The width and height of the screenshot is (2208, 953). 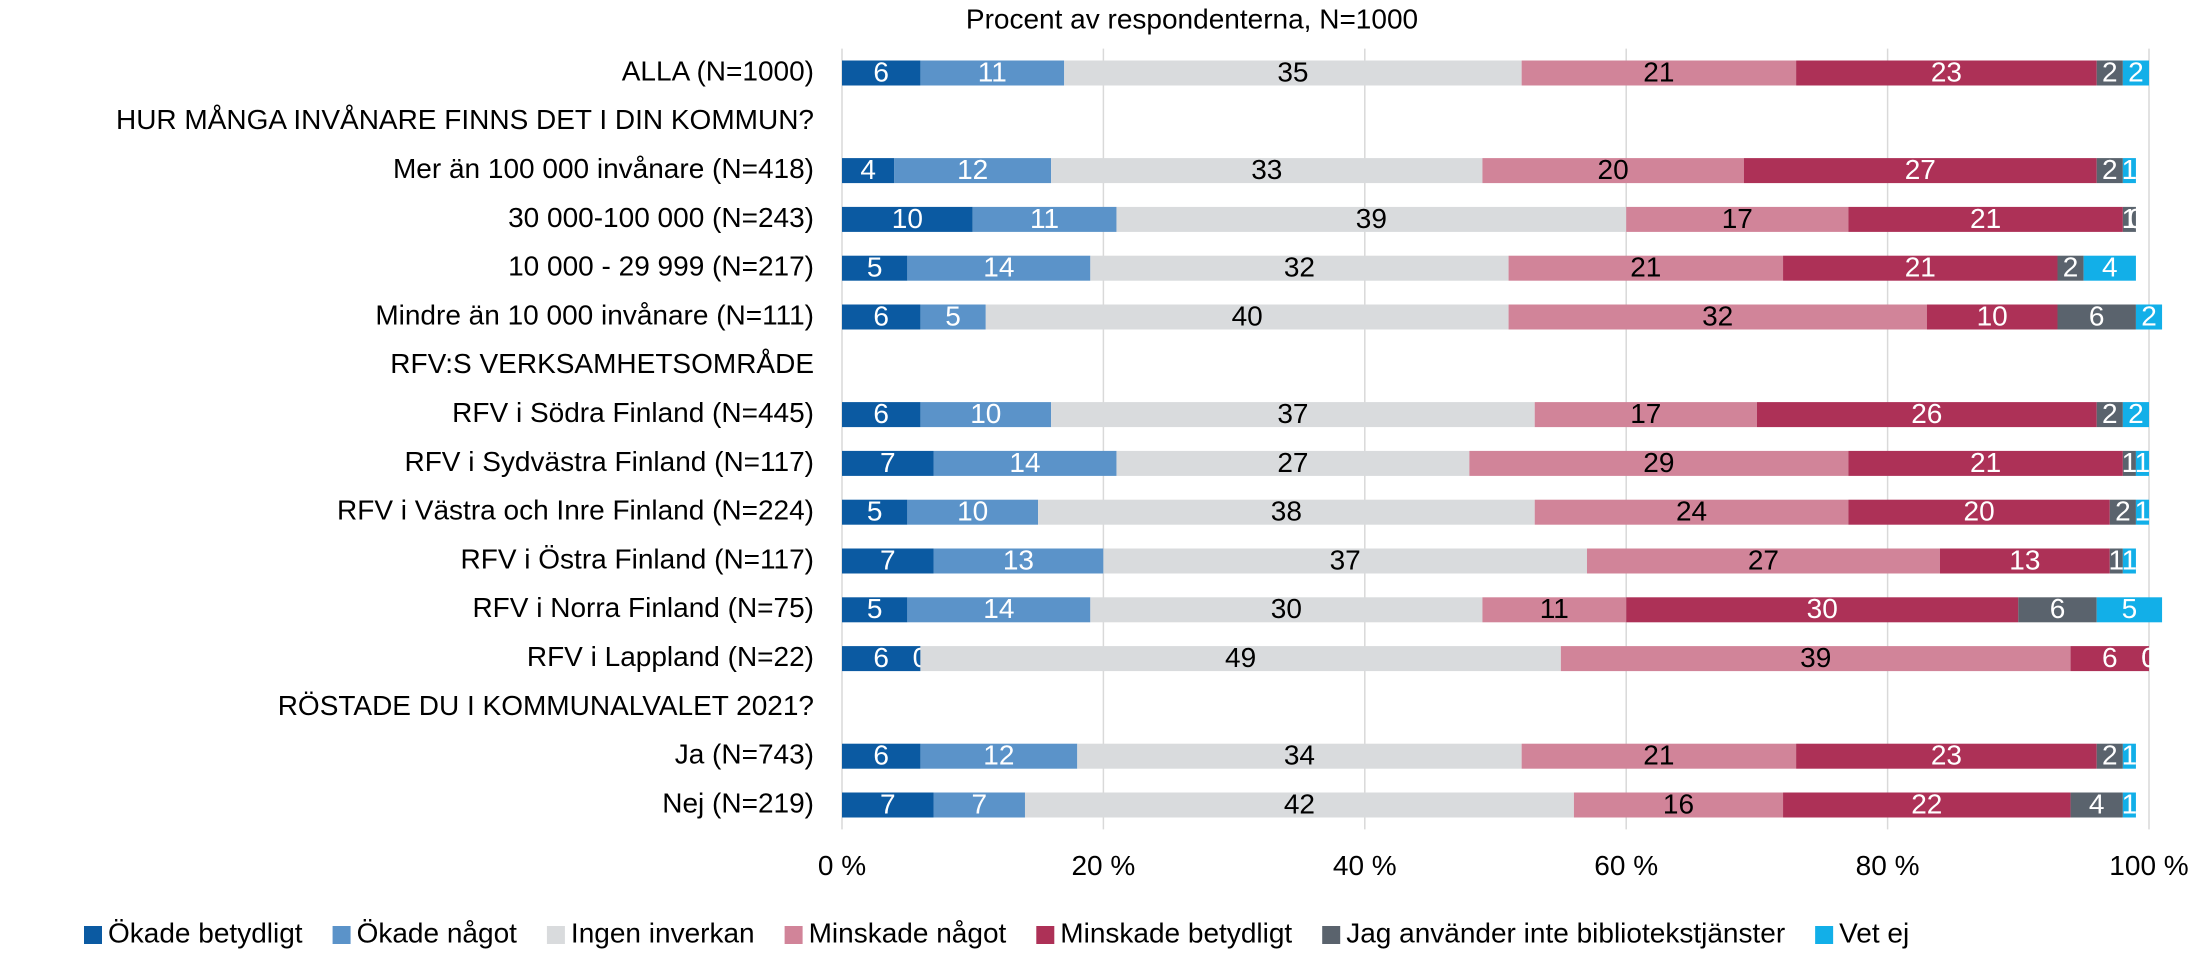 I want to click on data-label: 20, so click(x=1613, y=169).